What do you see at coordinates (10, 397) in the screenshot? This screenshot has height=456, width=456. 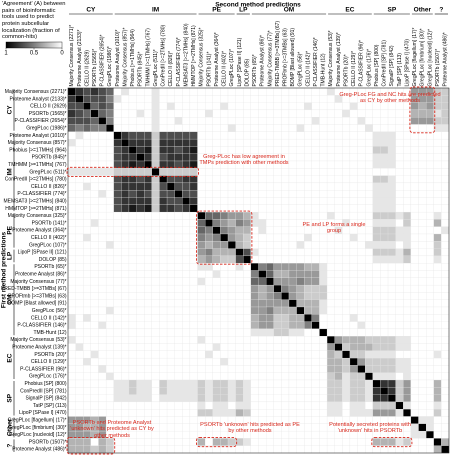 I see `group-label: SP` at bounding box center [10, 397].